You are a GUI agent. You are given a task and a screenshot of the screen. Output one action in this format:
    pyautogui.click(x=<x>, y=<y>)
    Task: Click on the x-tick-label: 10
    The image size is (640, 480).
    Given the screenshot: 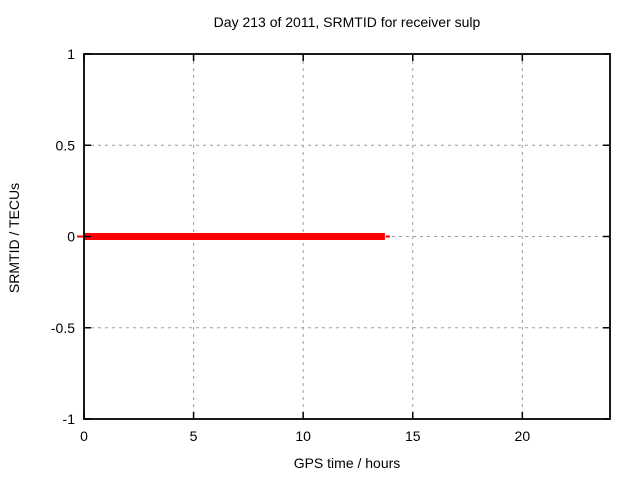 What is the action you would take?
    pyautogui.click(x=303, y=436)
    